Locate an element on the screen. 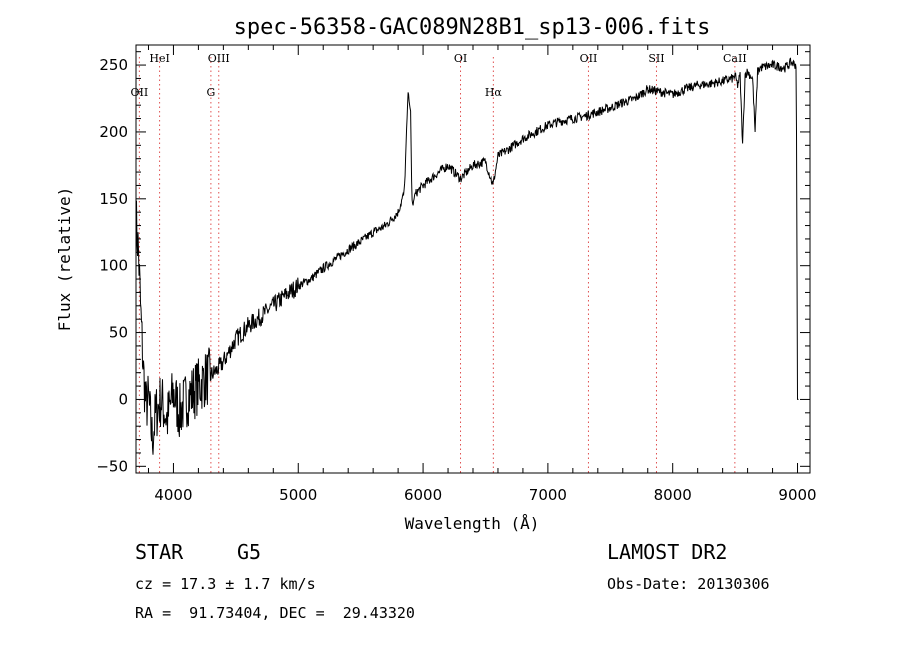  y-tick-label: 50 is located at coordinates (118, 333).